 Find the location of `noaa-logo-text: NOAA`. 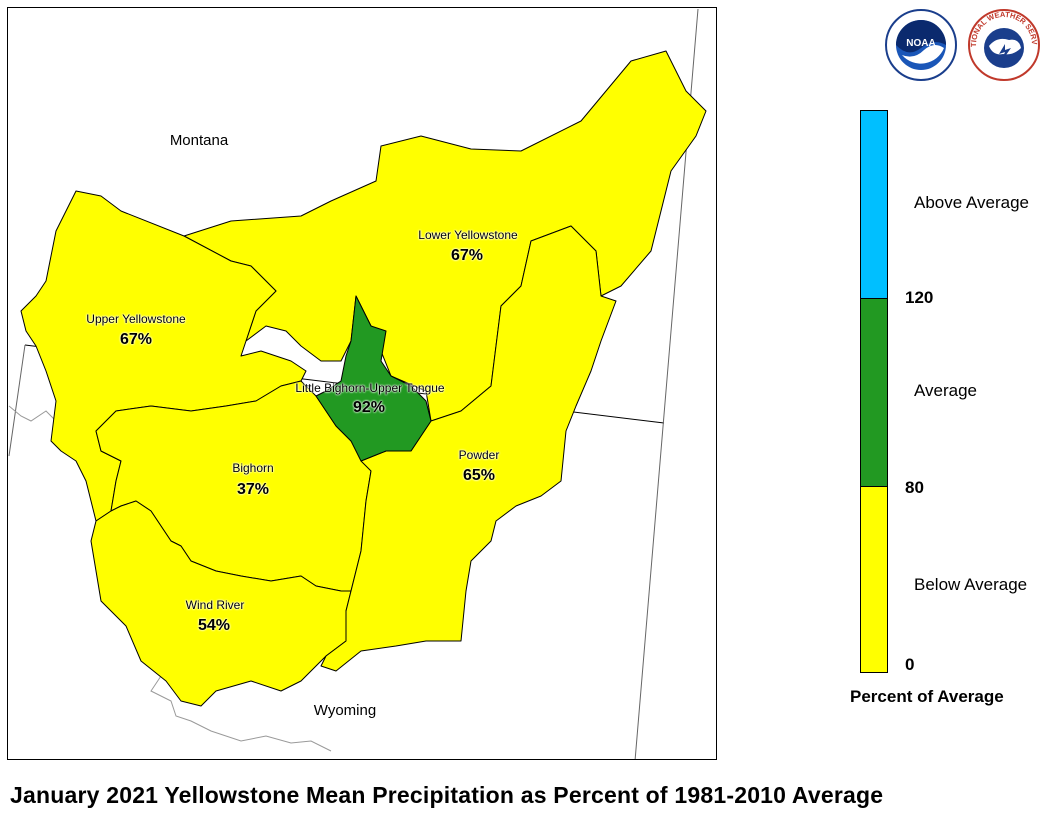

noaa-logo-text: NOAA is located at coordinates (920, 43).